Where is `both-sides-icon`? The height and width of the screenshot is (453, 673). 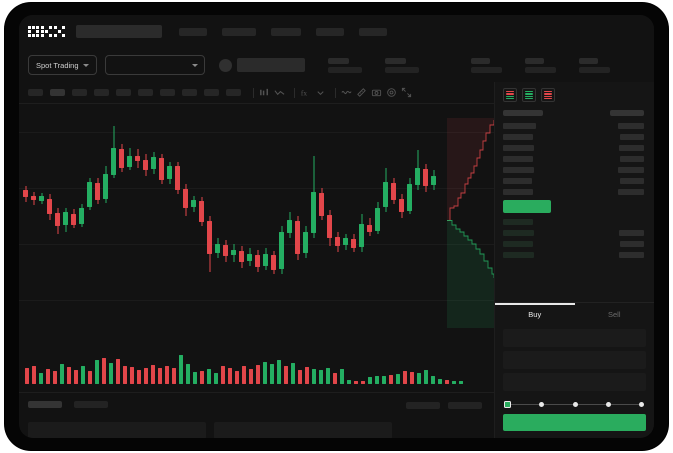
both-sides-icon is located at coordinates (510, 95).